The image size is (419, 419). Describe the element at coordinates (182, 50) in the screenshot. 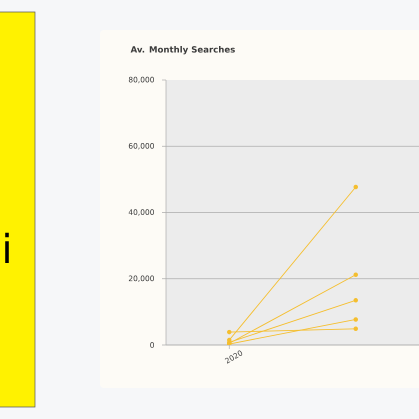

I see `chart-title: Av. Monthly Searches` at that location.